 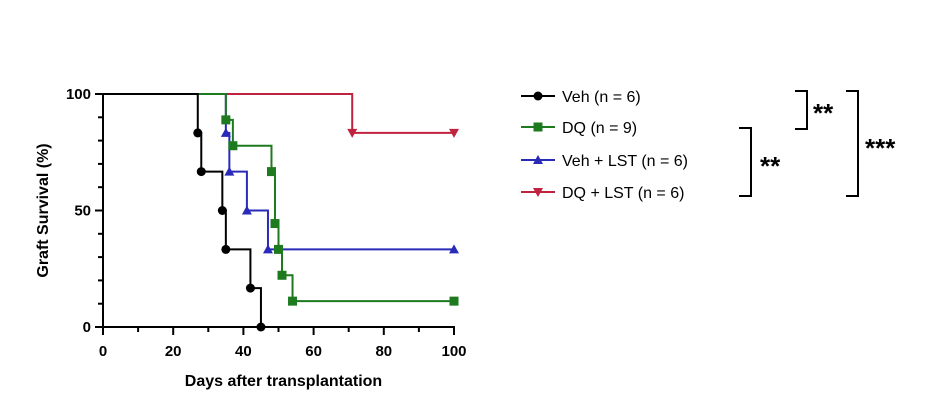 What do you see at coordinates (801, 110) in the screenshot?
I see `bracket-veh-dq` at bounding box center [801, 110].